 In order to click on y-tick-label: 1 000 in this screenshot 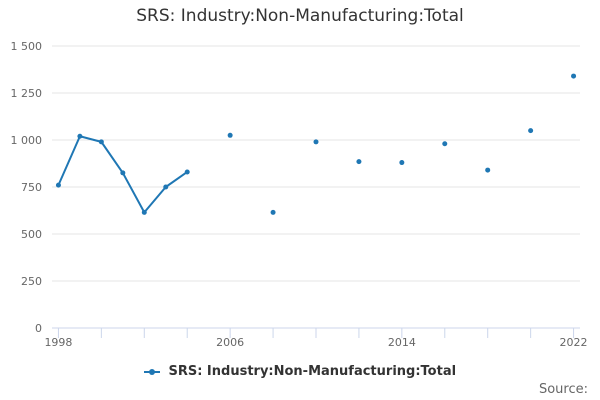, I will do `click(27, 140)`.